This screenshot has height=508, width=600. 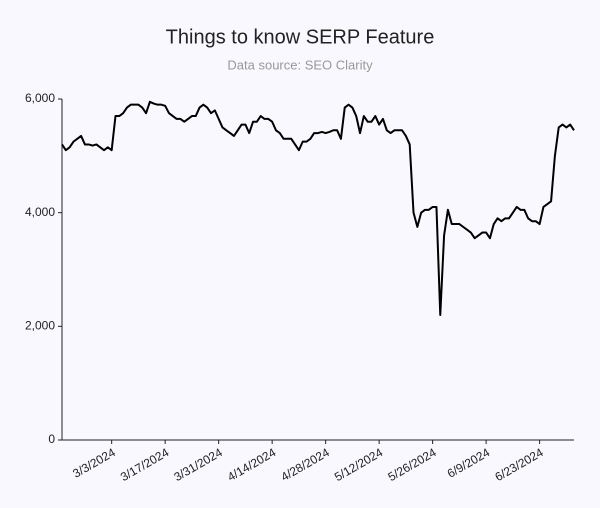 I want to click on x-tick-label: 4/28/2024, so click(x=305, y=464).